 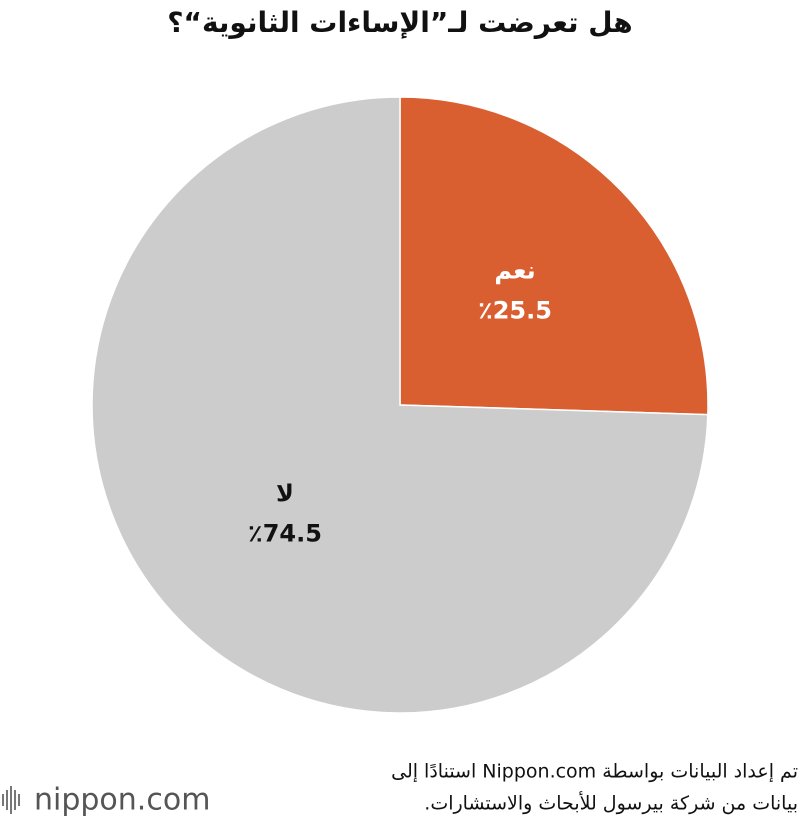 What do you see at coordinates (11, 800) in the screenshot?
I see `logo-icon` at bounding box center [11, 800].